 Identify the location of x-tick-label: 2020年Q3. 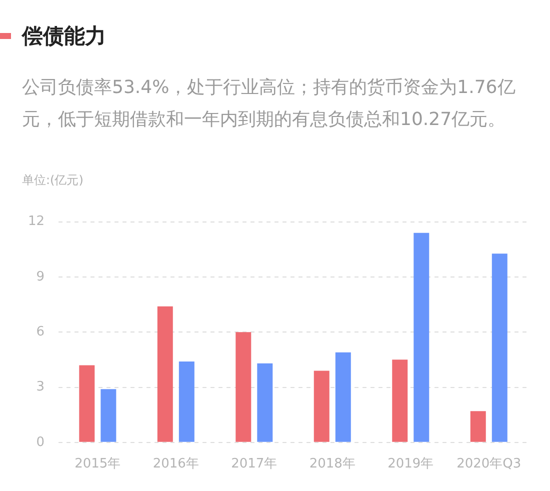
(489, 464).